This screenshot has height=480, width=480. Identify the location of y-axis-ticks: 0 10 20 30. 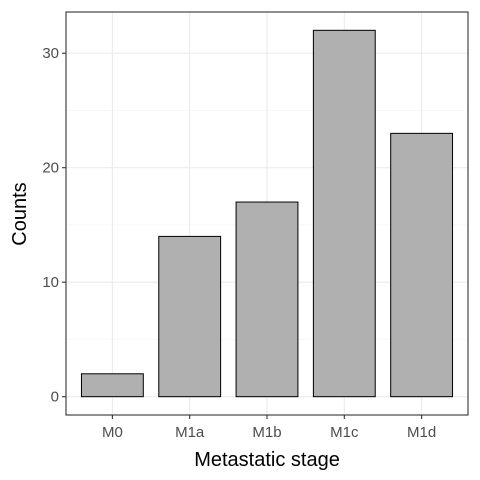
(54, 225).